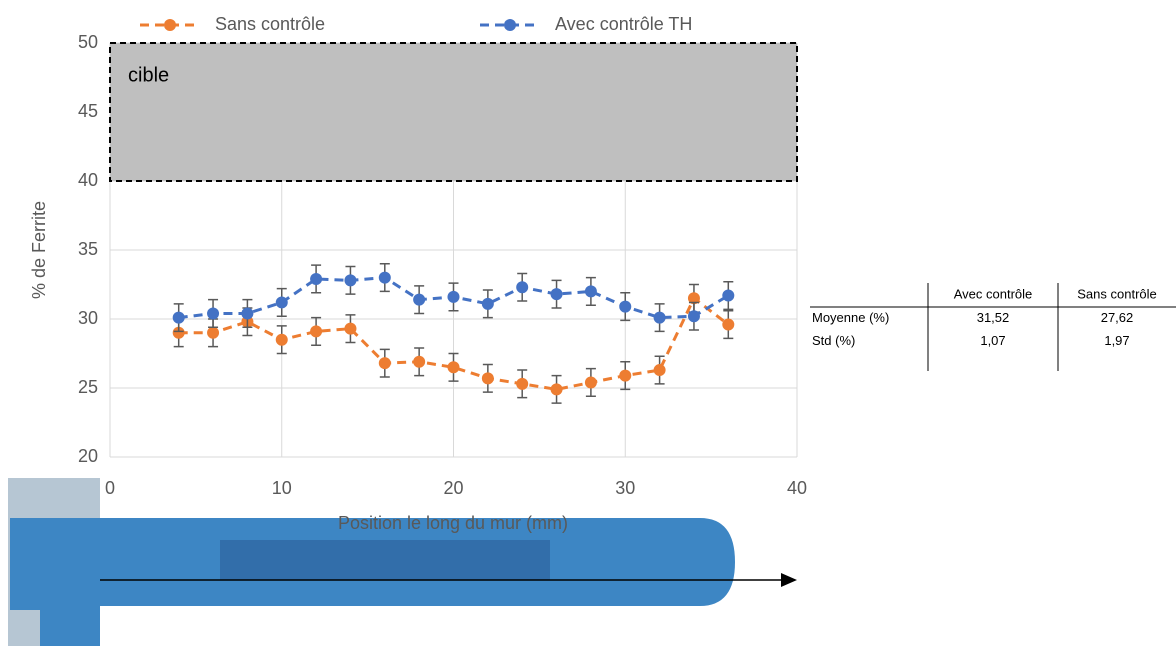 This screenshot has width=1176, height=646. I want to click on x-tick-label: 40, so click(797, 488).